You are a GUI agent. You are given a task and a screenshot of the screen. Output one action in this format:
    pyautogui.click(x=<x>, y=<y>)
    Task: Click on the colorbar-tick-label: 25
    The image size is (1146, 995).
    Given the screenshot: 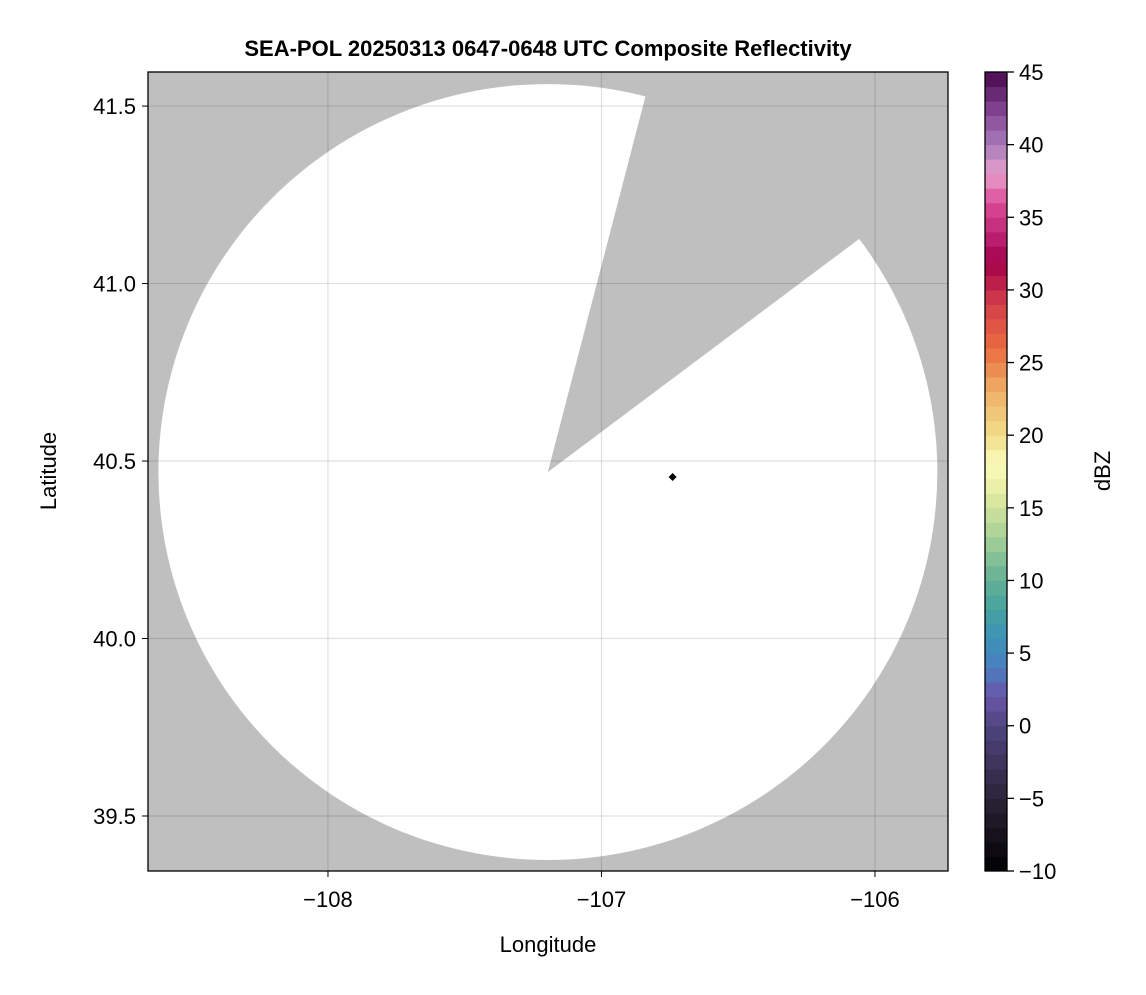 What is the action you would take?
    pyautogui.click(x=1031, y=363)
    